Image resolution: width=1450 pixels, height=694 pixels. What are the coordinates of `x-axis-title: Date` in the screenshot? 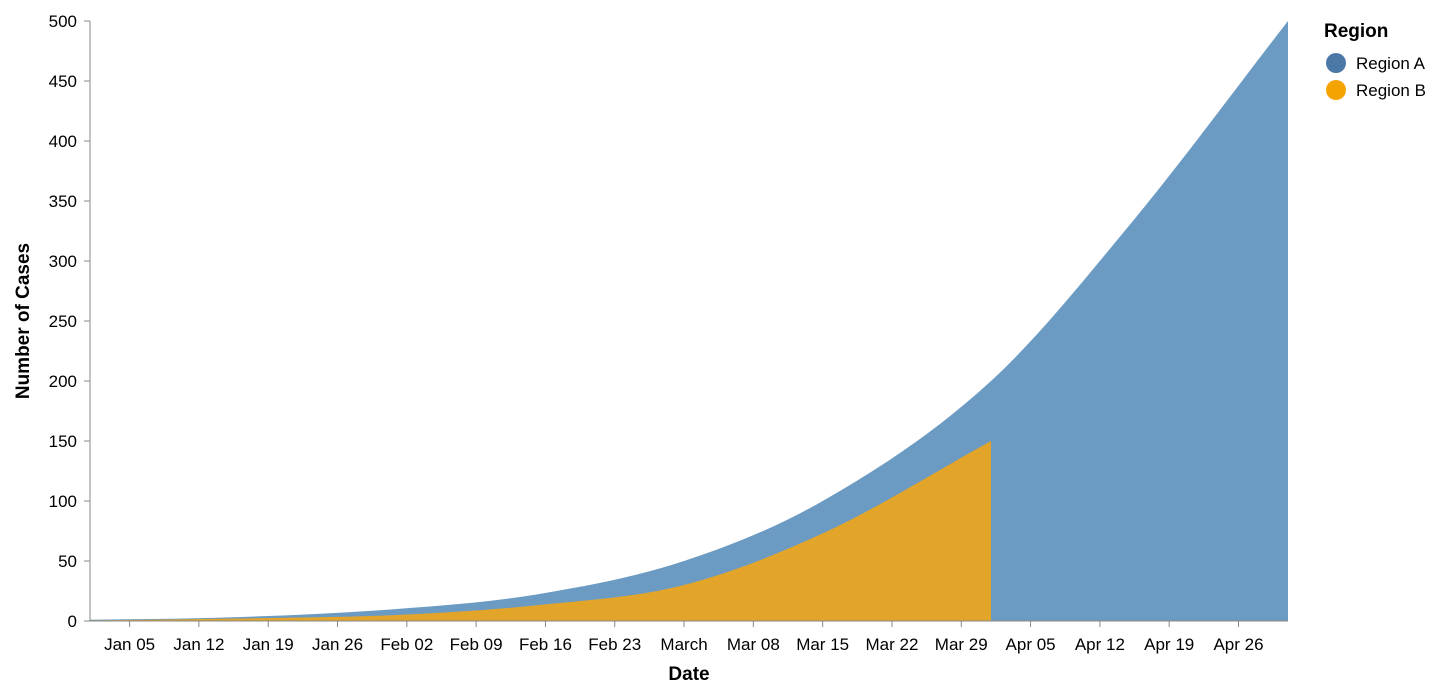 It's located at (688, 674).